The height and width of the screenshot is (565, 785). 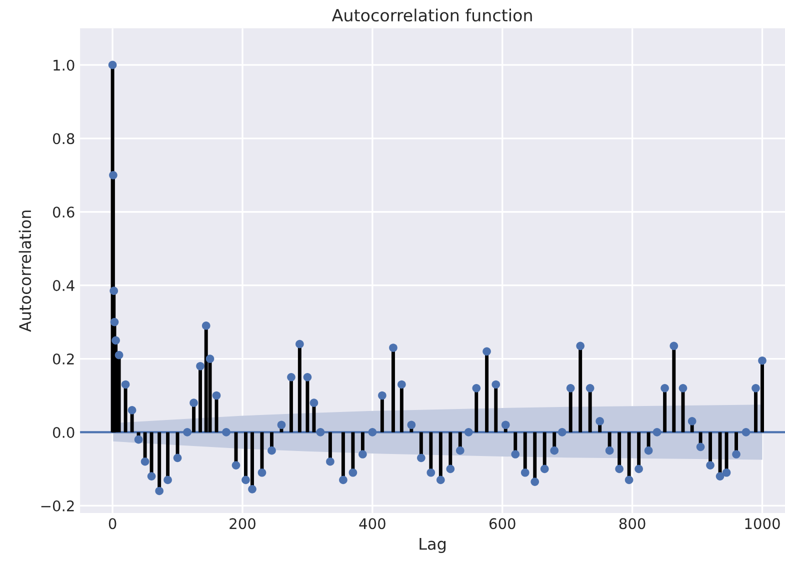 I want to click on x-axis-title: Lag, so click(x=433, y=546).